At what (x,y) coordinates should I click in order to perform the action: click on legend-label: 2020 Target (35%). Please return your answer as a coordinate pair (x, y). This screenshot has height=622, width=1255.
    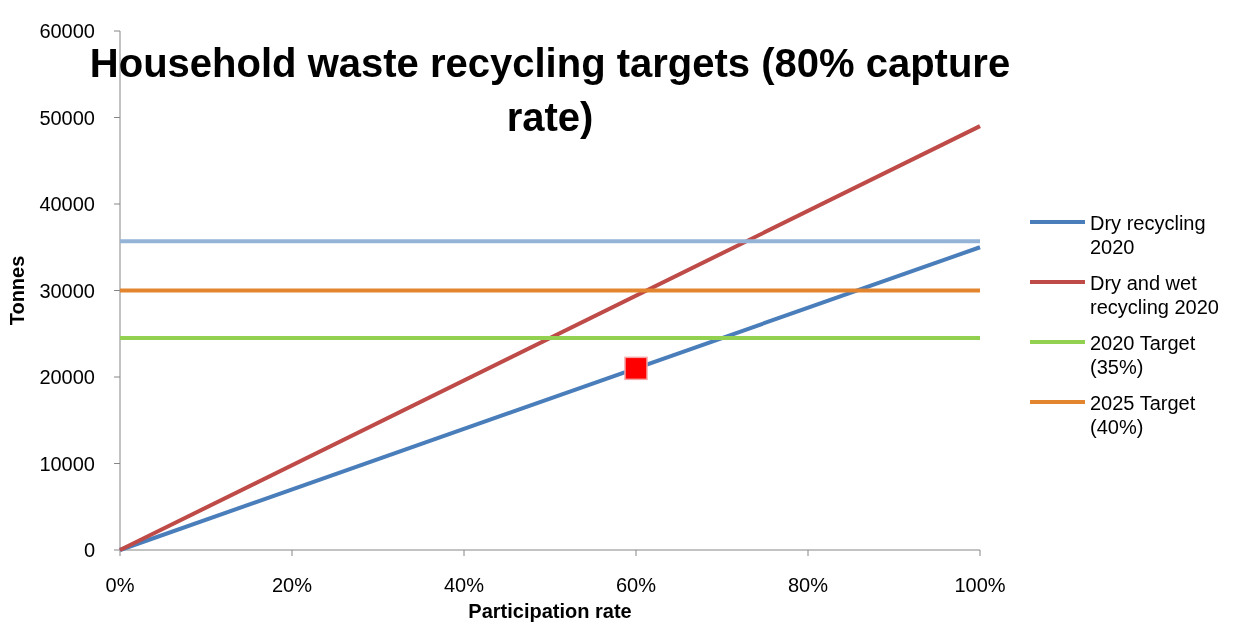
    Looking at the image, I should click on (1143, 355).